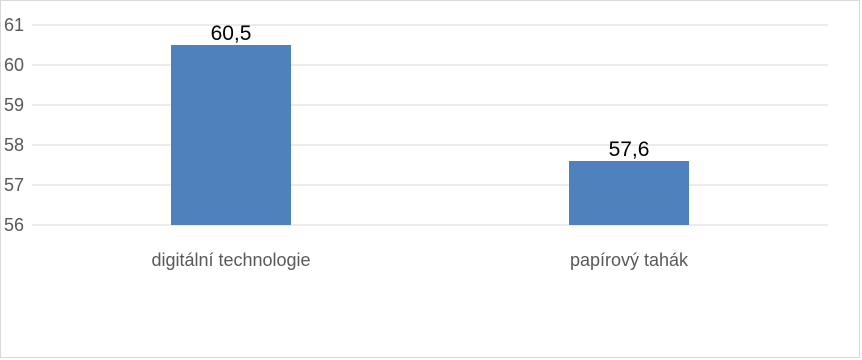 The width and height of the screenshot is (862, 360). What do you see at coordinates (14, 145) in the screenshot?
I see `y-tick-label-58: 58` at bounding box center [14, 145].